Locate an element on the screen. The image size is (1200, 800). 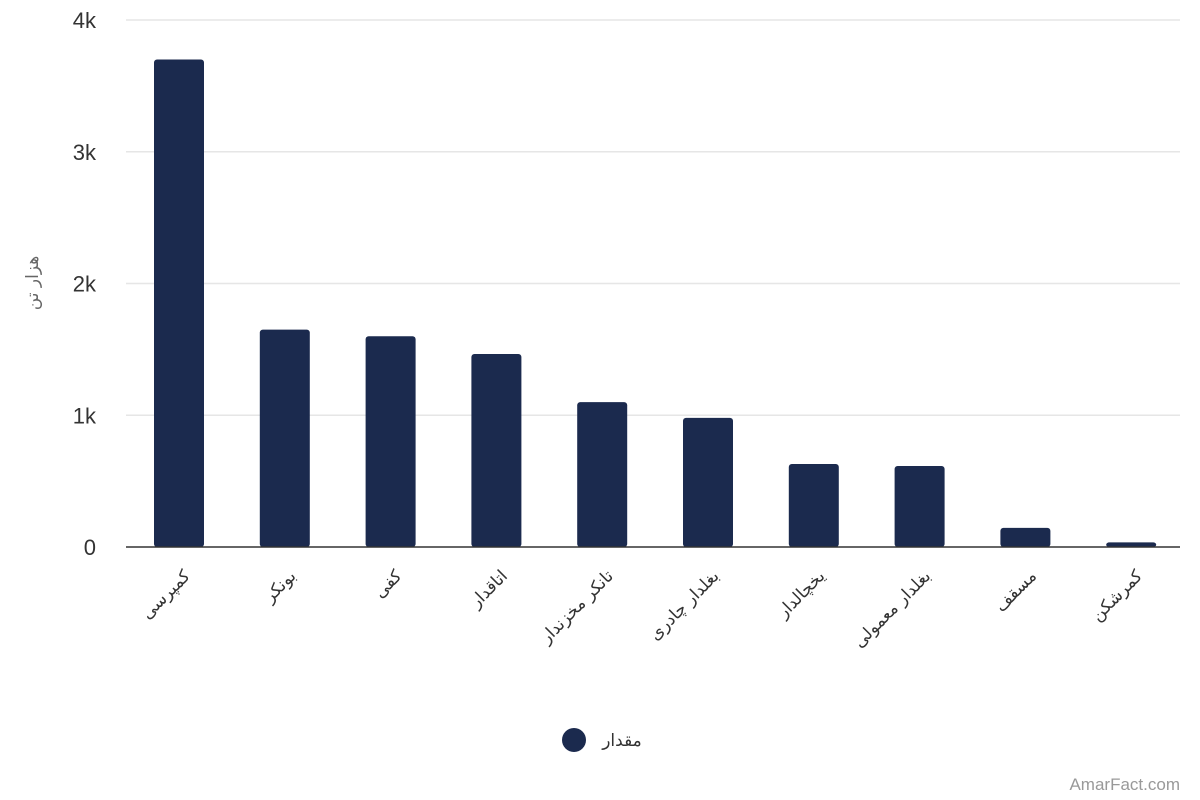
y-tick-label: 0 is located at coordinates (90, 547).